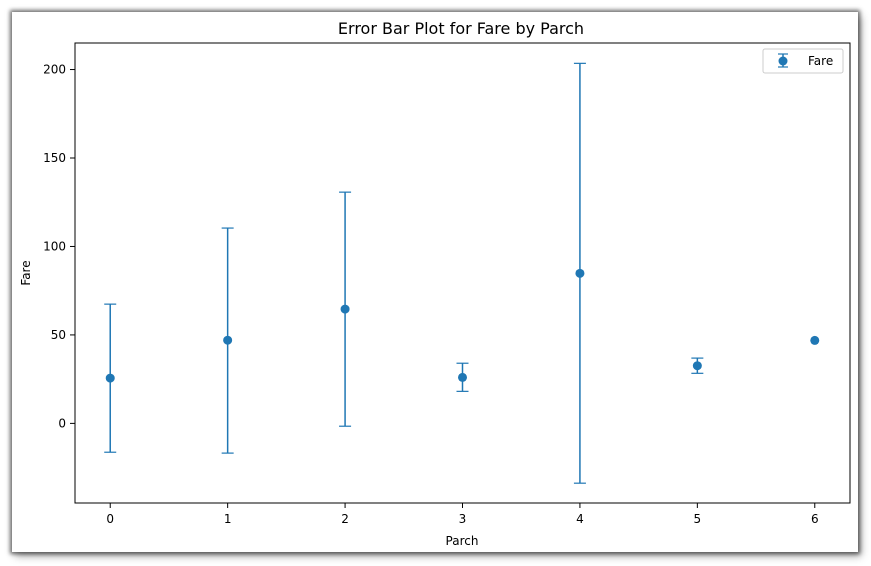 This screenshot has height=566, width=871. I want to click on x-tick-label: 6, so click(815, 519).